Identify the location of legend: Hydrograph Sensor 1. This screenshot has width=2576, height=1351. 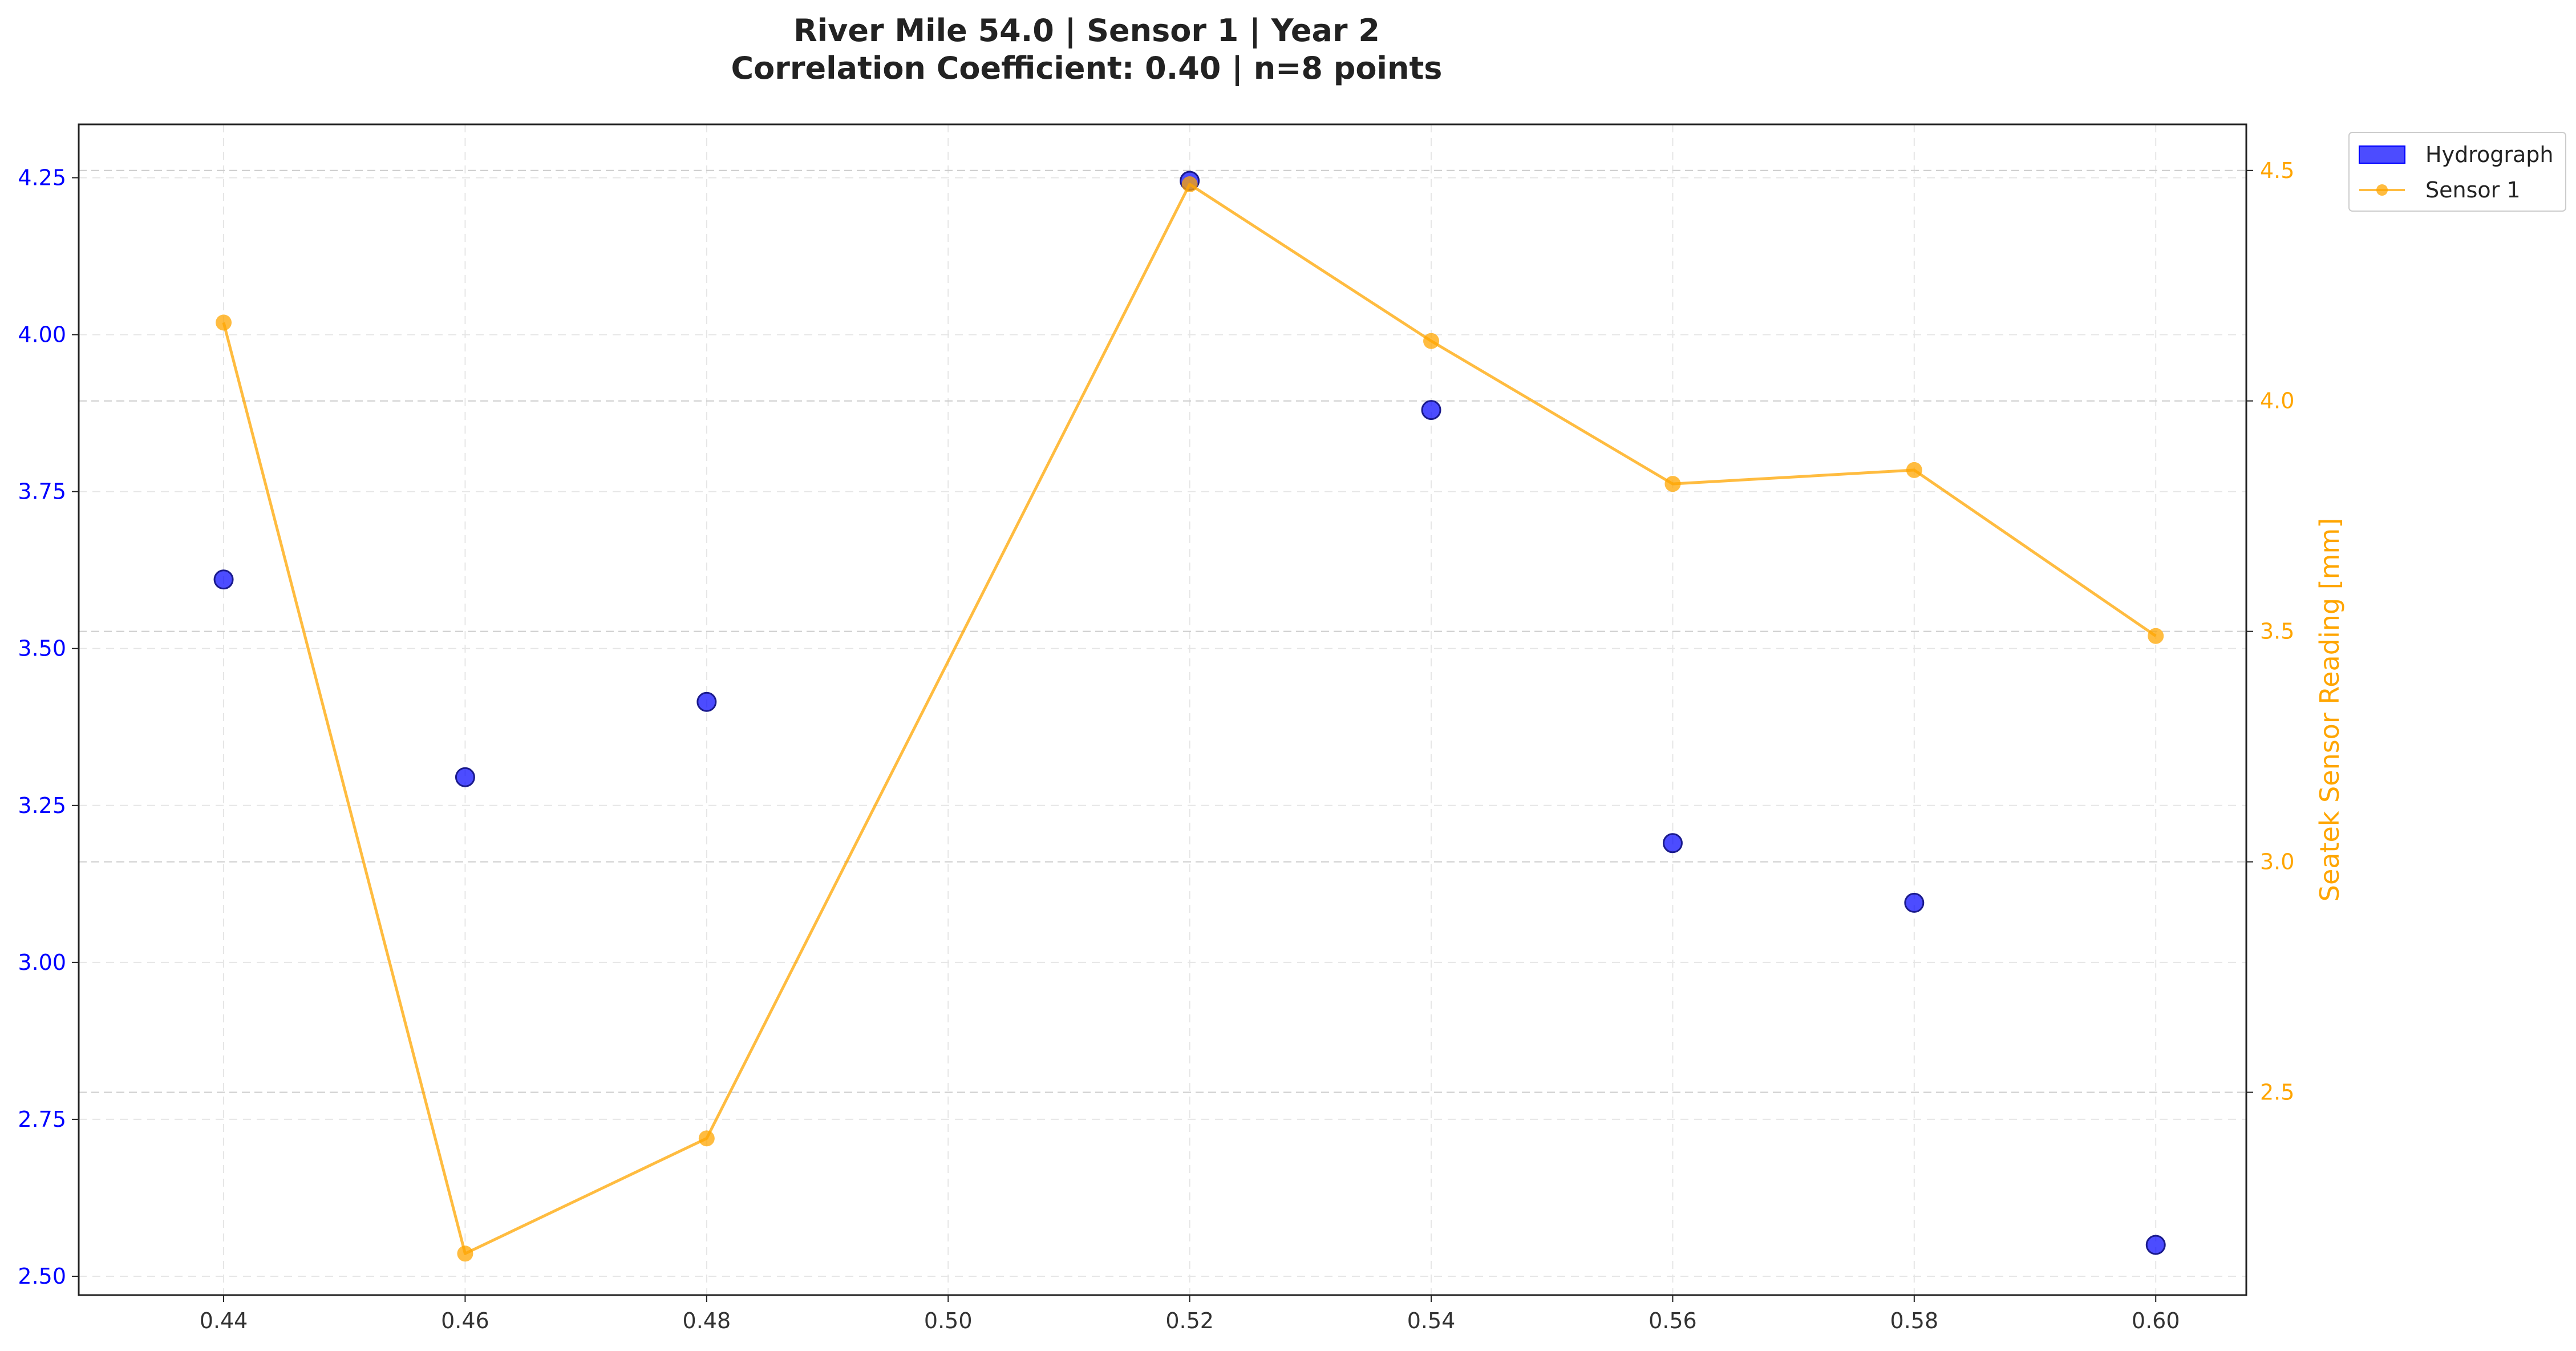
(2457, 172).